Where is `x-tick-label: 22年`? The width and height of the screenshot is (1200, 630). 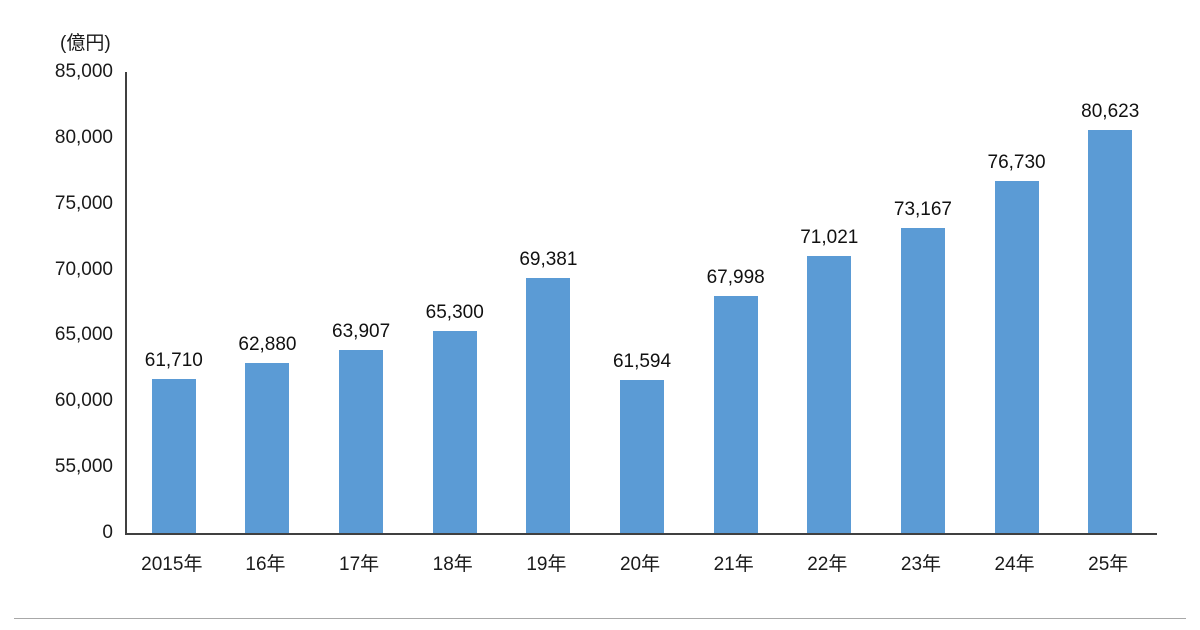
x-tick-label: 22年 is located at coordinates (827, 564).